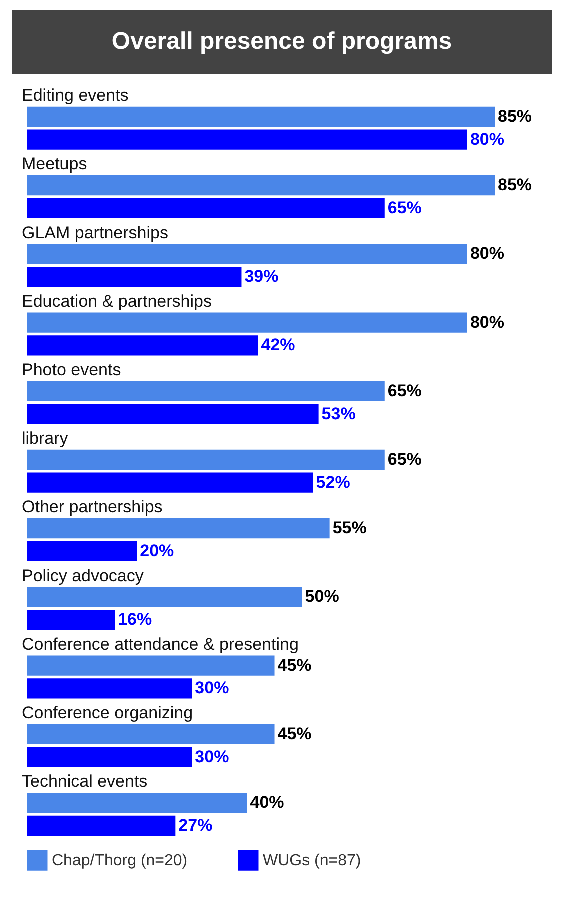  I want to click on y-tick-label: library, so click(45, 438).